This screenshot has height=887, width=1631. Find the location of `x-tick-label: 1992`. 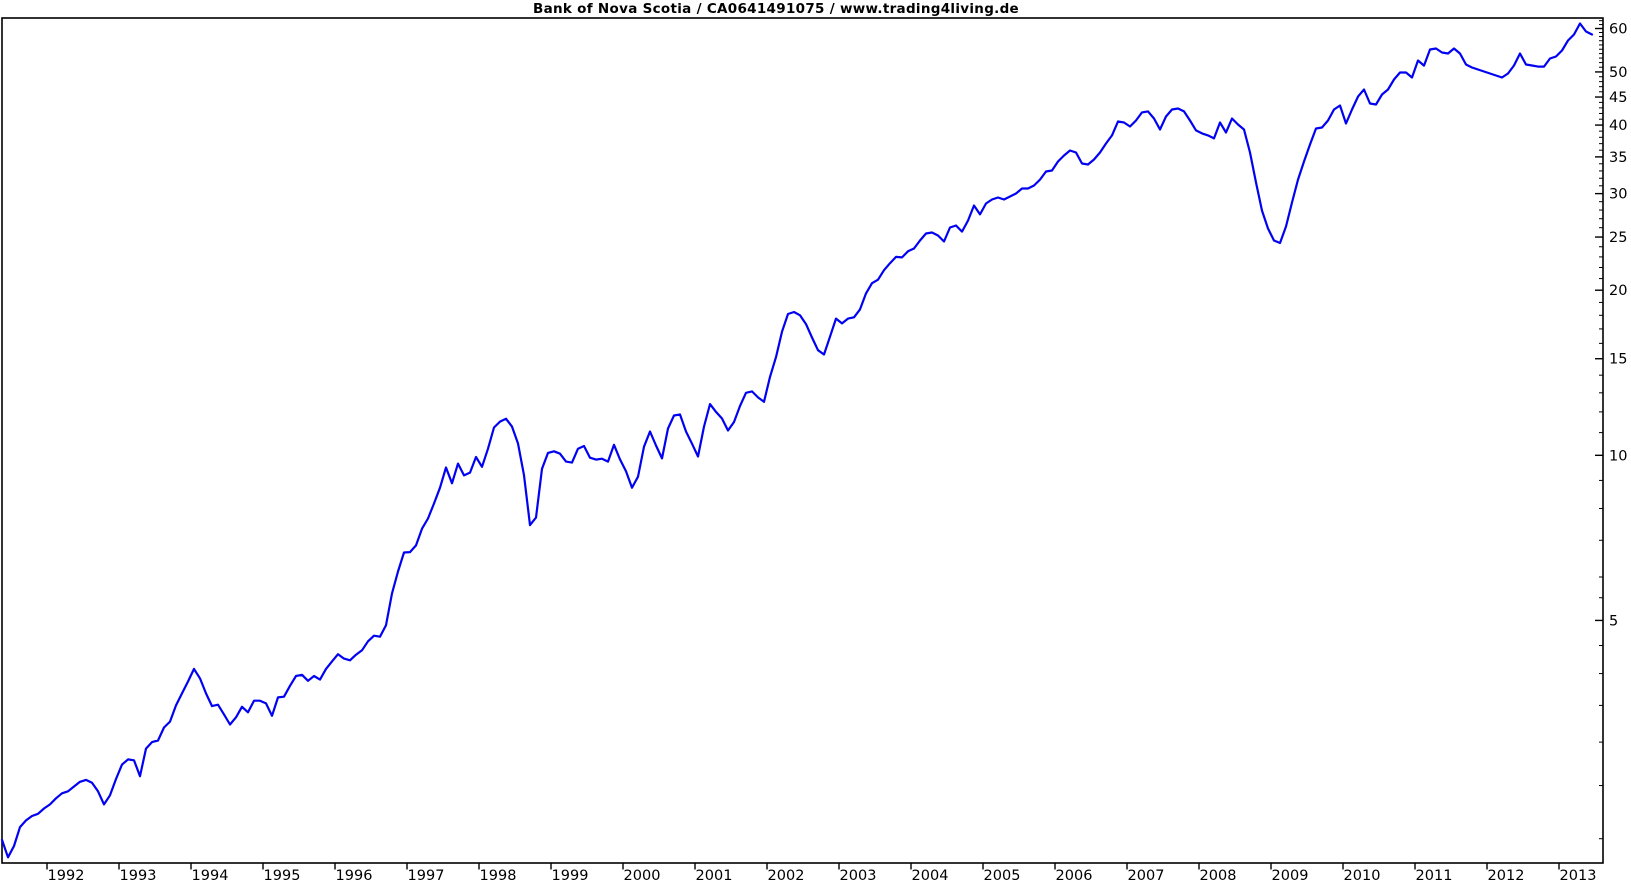

x-tick-label: 1992 is located at coordinates (66, 876).